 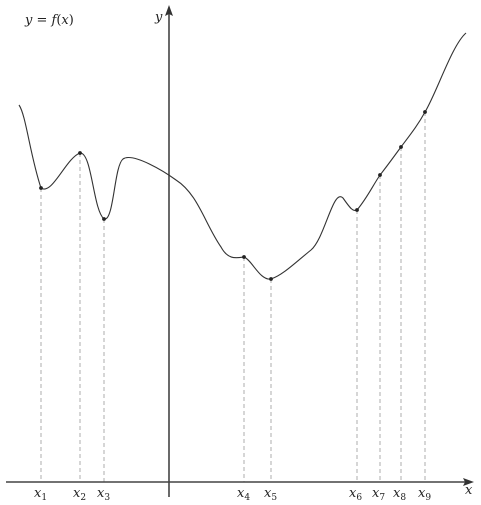 I want to click on y-axis-label: y, so click(x=158, y=17).